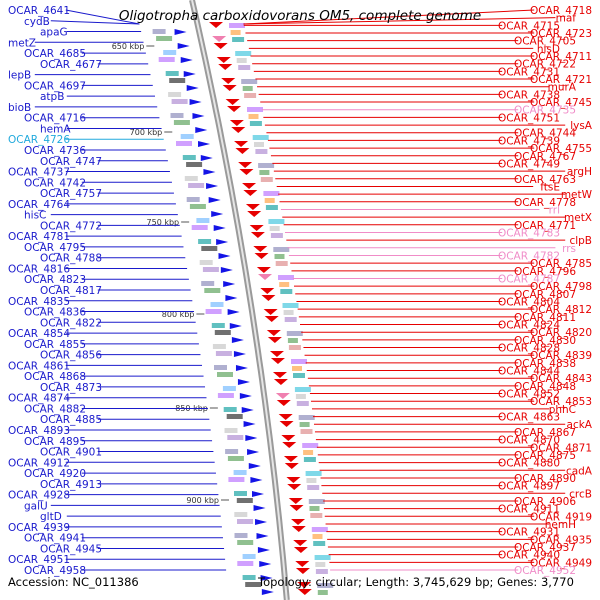 The width and height of the screenshot is (600, 600). Describe the element at coordinates (39, 173) in the screenshot. I see `gene-label-left: OCAR_4737` at that location.